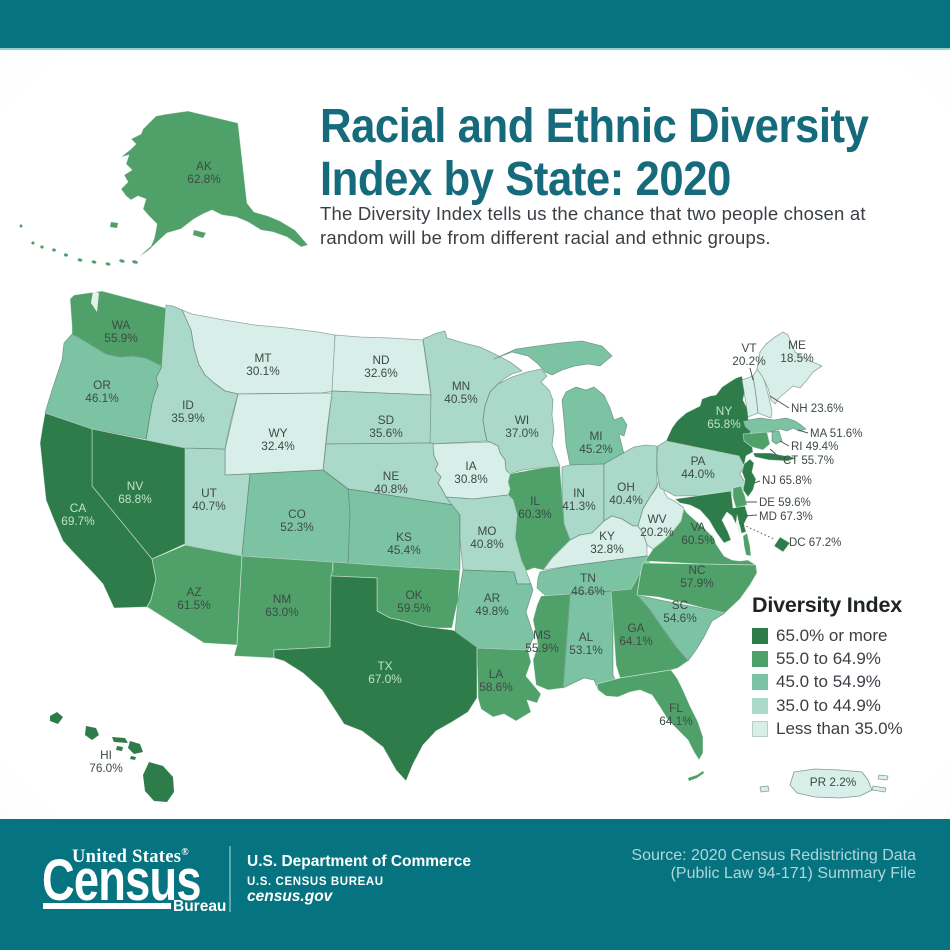 This screenshot has width=950, height=950. I want to click on svg-text: 58.6%, so click(496, 687).